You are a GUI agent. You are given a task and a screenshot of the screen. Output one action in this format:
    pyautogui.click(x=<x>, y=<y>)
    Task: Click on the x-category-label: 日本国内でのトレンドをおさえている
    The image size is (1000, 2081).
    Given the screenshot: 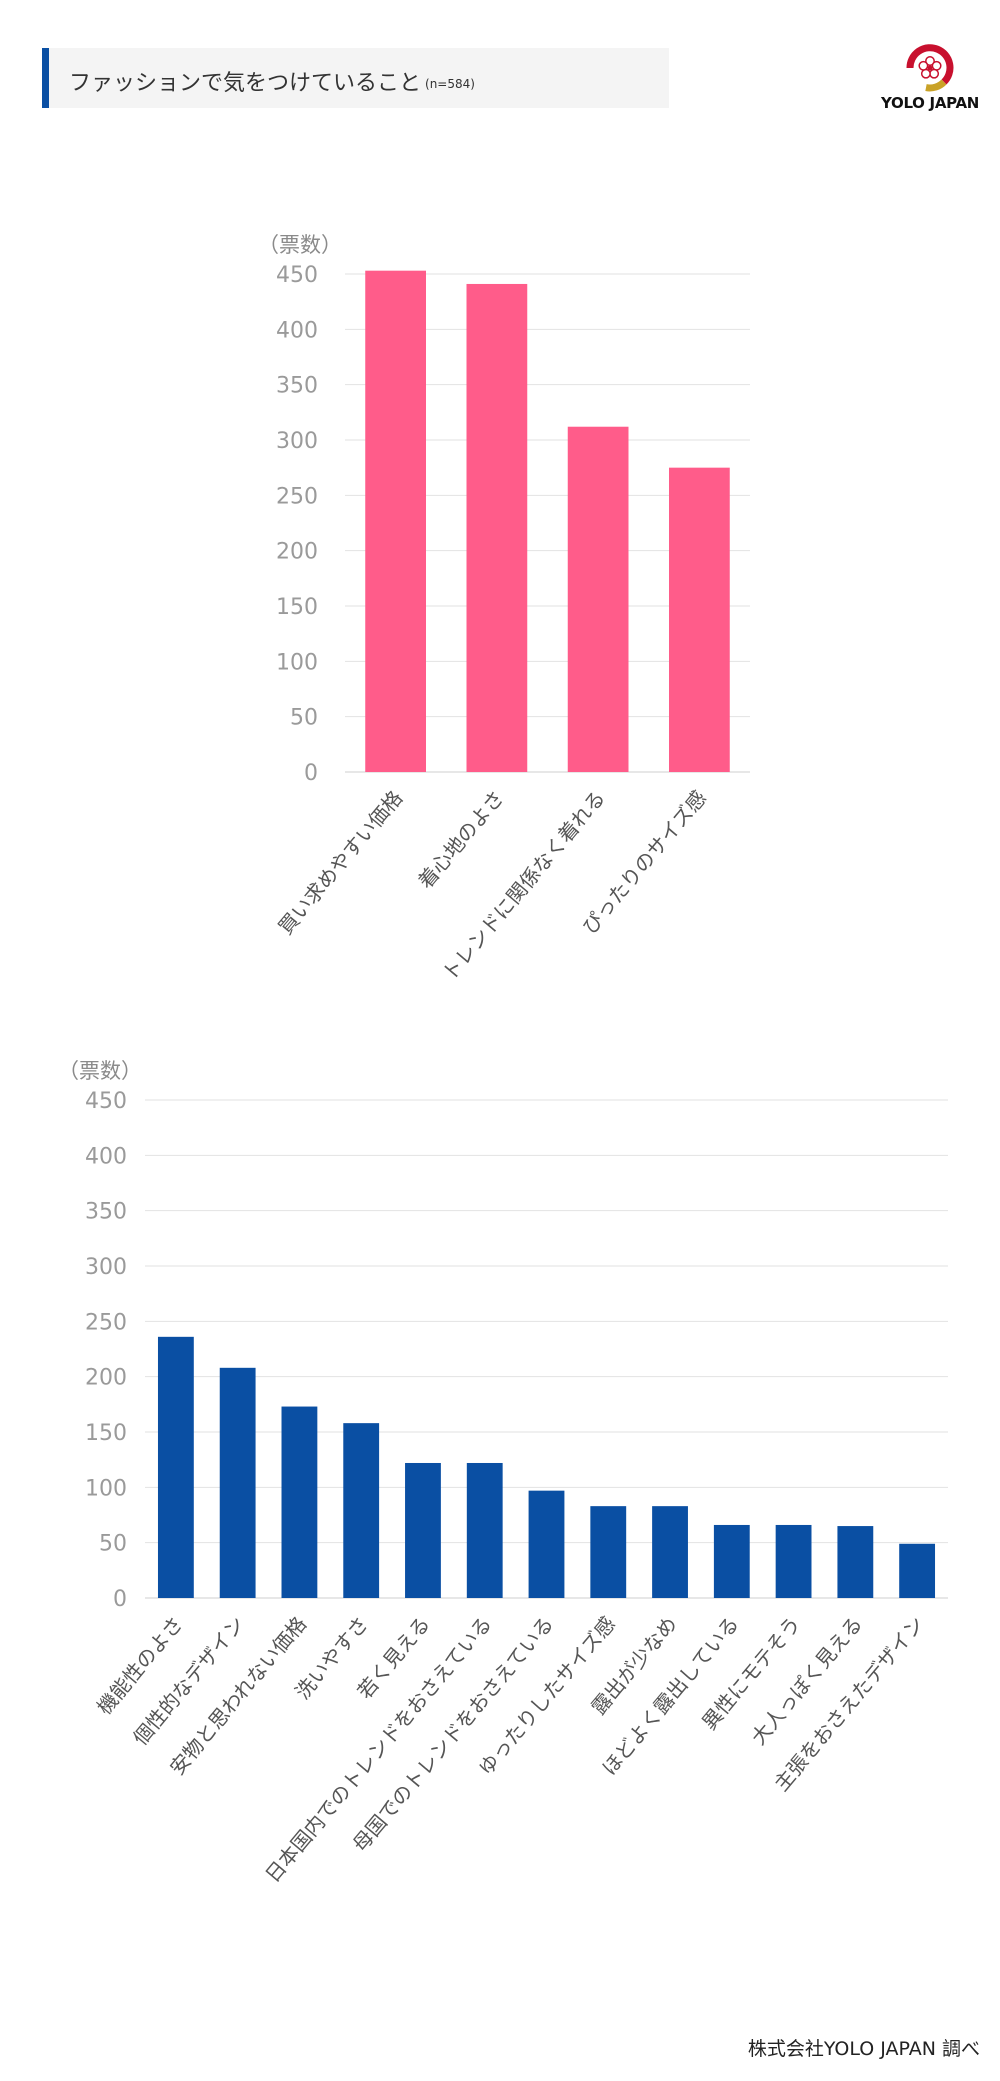 What is the action you would take?
    pyautogui.click(x=378, y=1749)
    